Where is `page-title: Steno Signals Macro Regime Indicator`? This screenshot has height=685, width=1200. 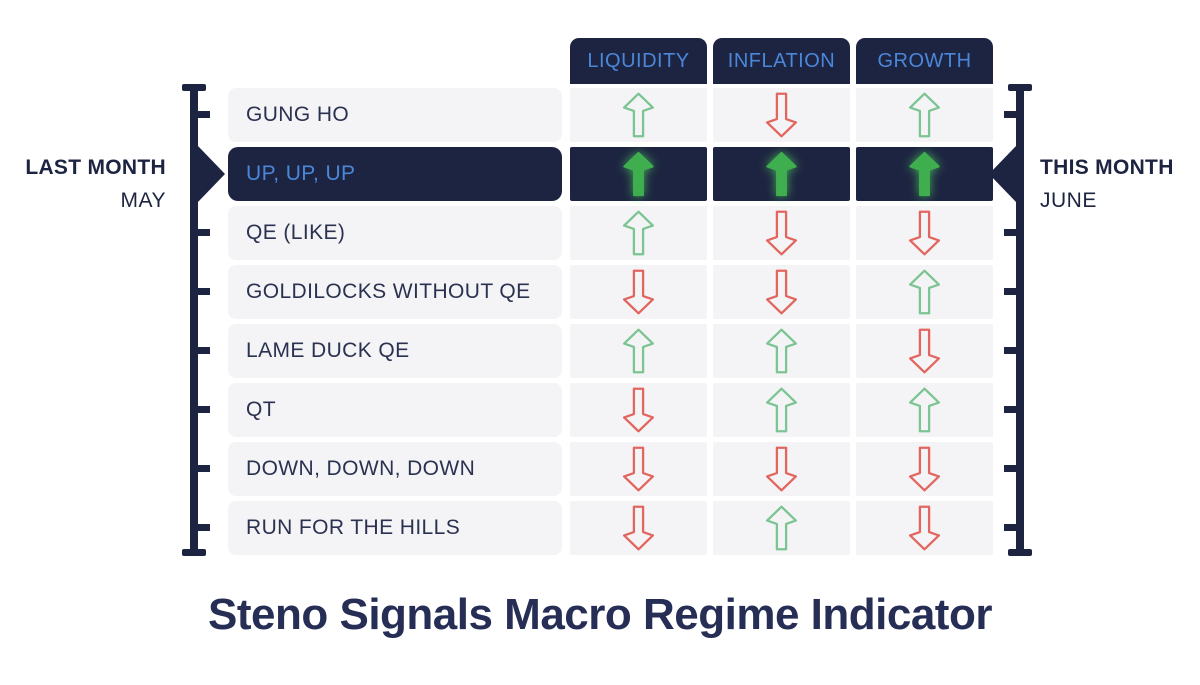
page-title: Steno Signals Macro Regime Indicator is located at coordinates (600, 614).